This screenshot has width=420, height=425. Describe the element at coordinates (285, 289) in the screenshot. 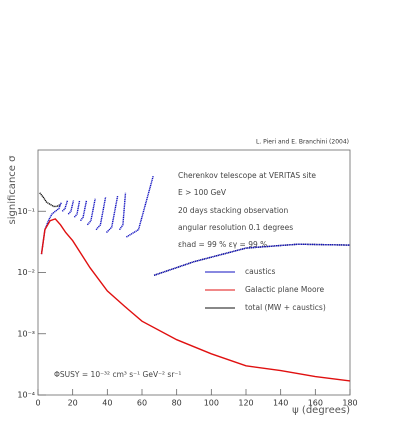

I see `legend-label: Galactic plane Moore` at that location.